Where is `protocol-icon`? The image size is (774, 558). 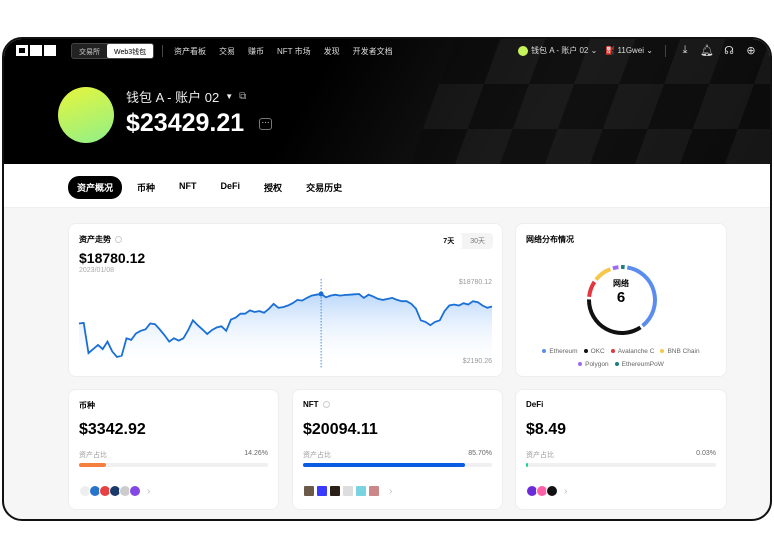 protocol-icon is located at coordinates (552, 491).